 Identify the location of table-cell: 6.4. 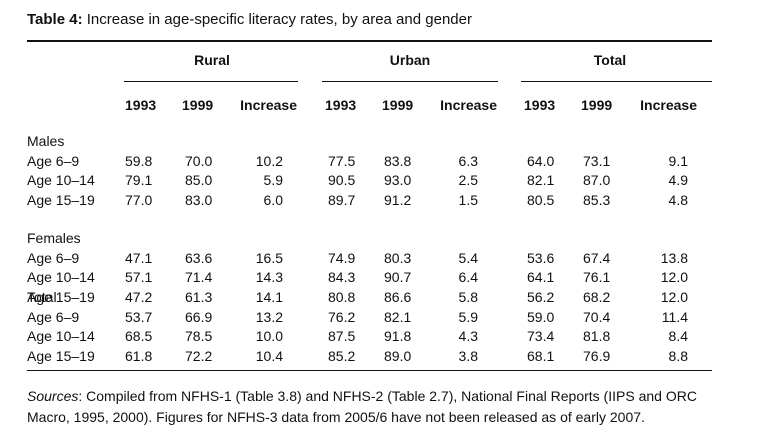
(468, 277).